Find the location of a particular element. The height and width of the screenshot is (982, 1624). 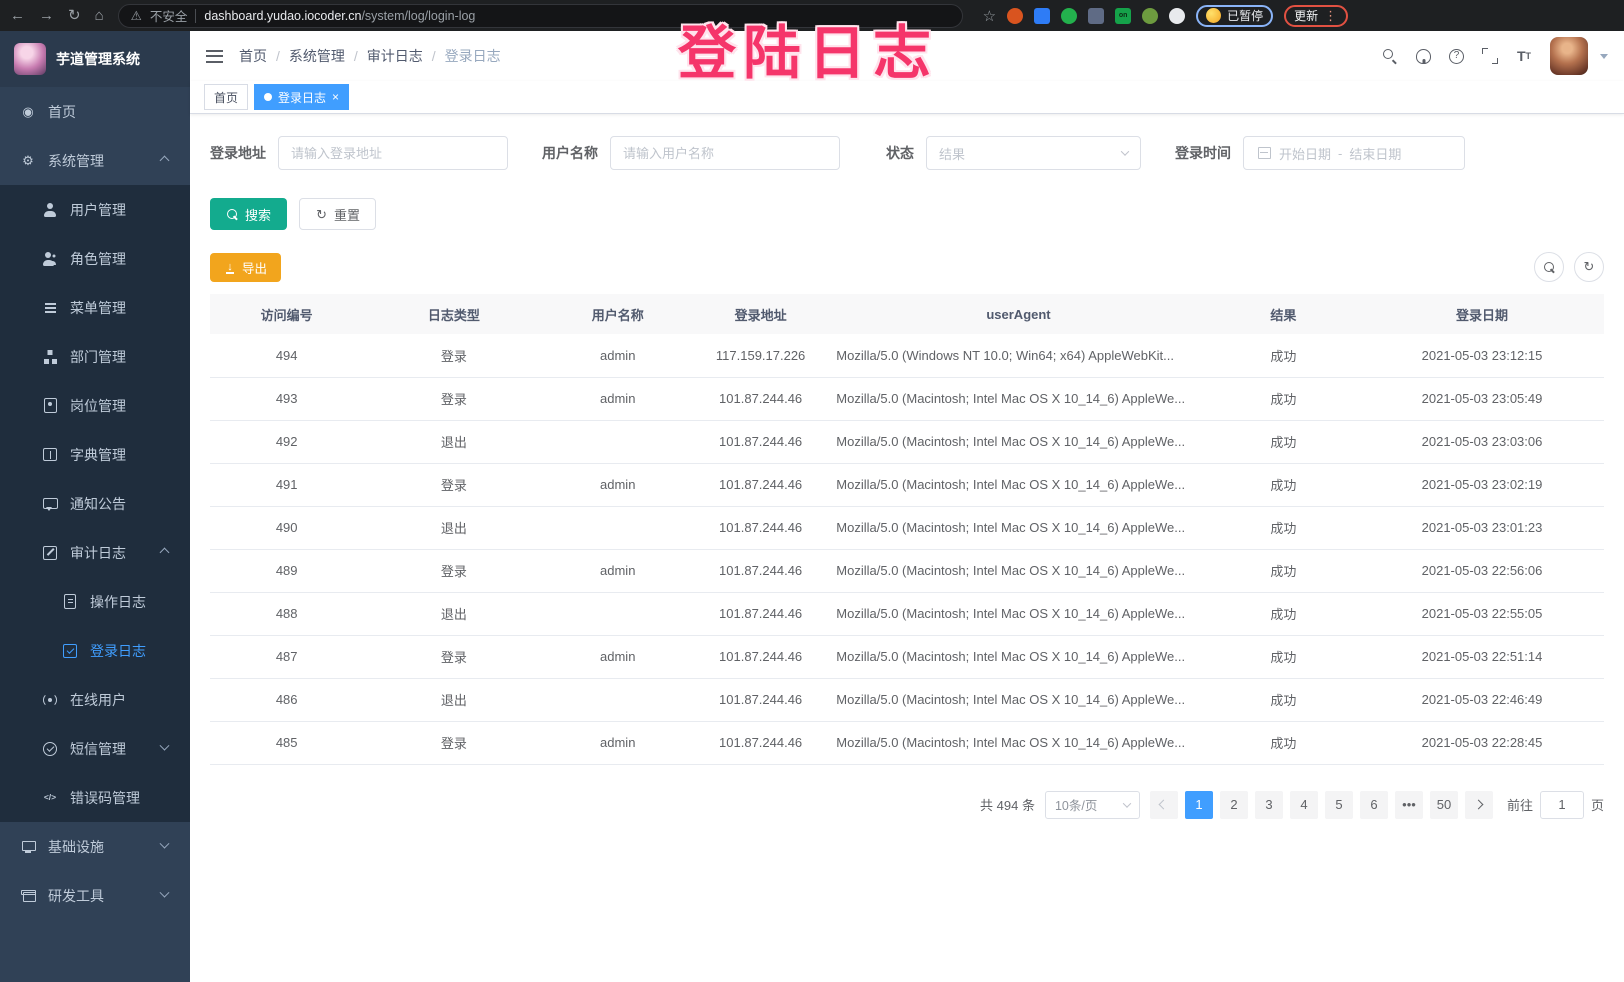

refresh-table-button: ↻ is located at coordinates (1589, 267).